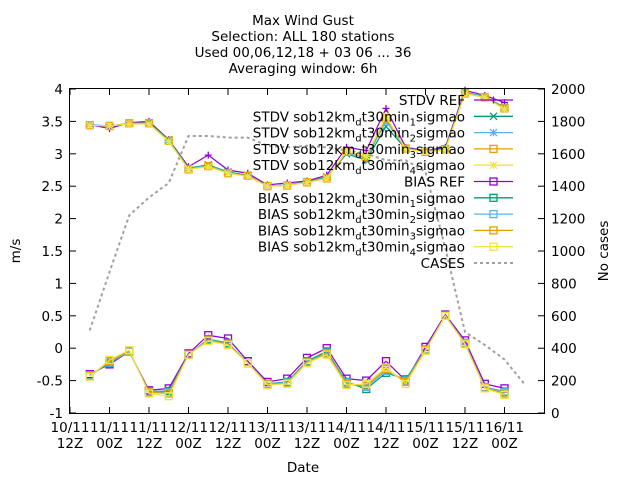  What do you see at coordinates (70, 428) in the screenshot?
I see `x-tick-label-date: 10/11` at bounding box center [70, 428].